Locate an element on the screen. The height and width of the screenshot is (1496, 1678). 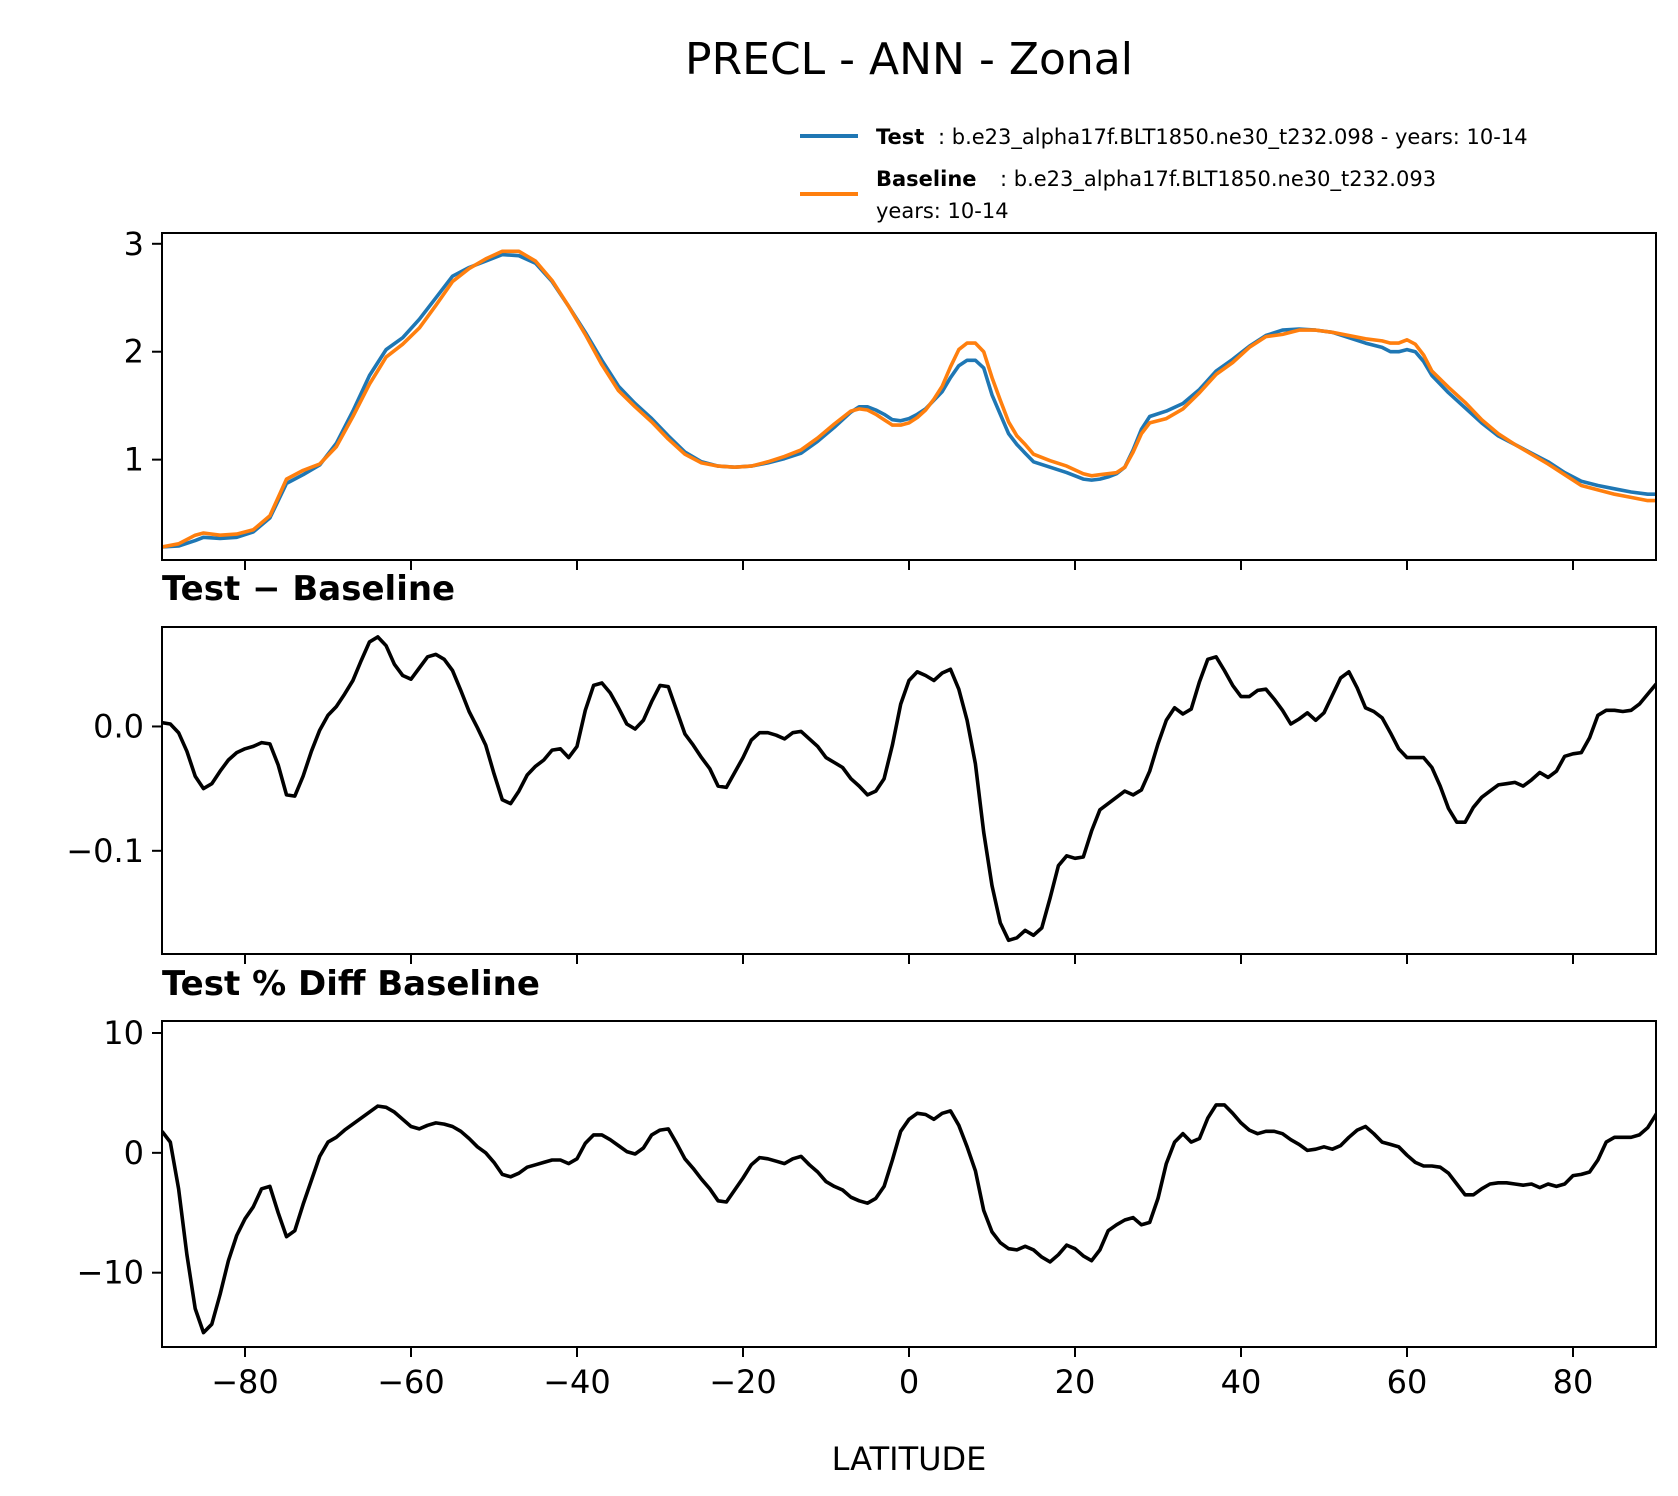
x-tick-label: 60 is located at coordinates (1407, 1382).